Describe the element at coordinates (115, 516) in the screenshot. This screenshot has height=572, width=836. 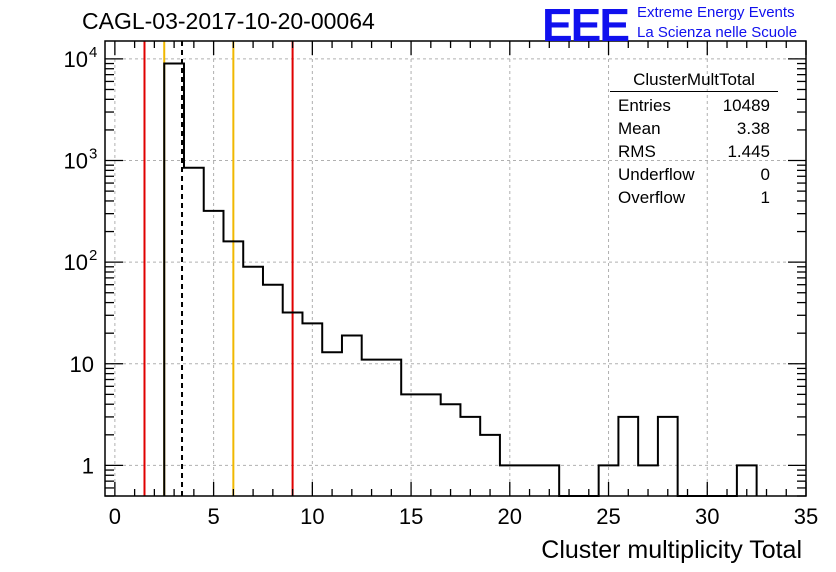
I see `x-tick-label: 0` at that location.